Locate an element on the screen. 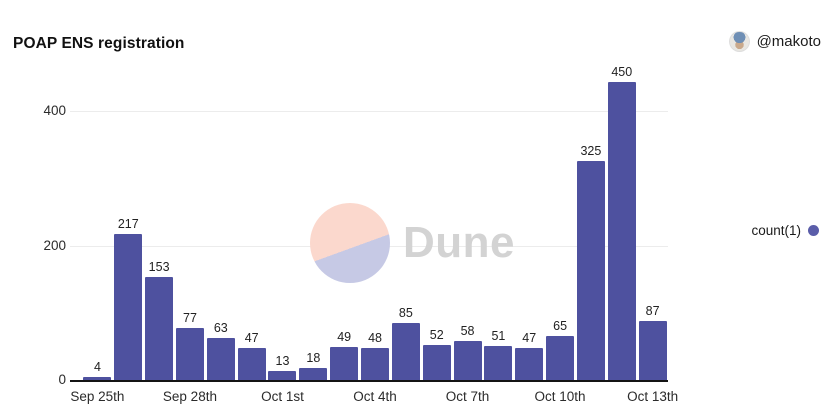  bar-slot-sep-25: 4 is located at coordinates (97, 222).